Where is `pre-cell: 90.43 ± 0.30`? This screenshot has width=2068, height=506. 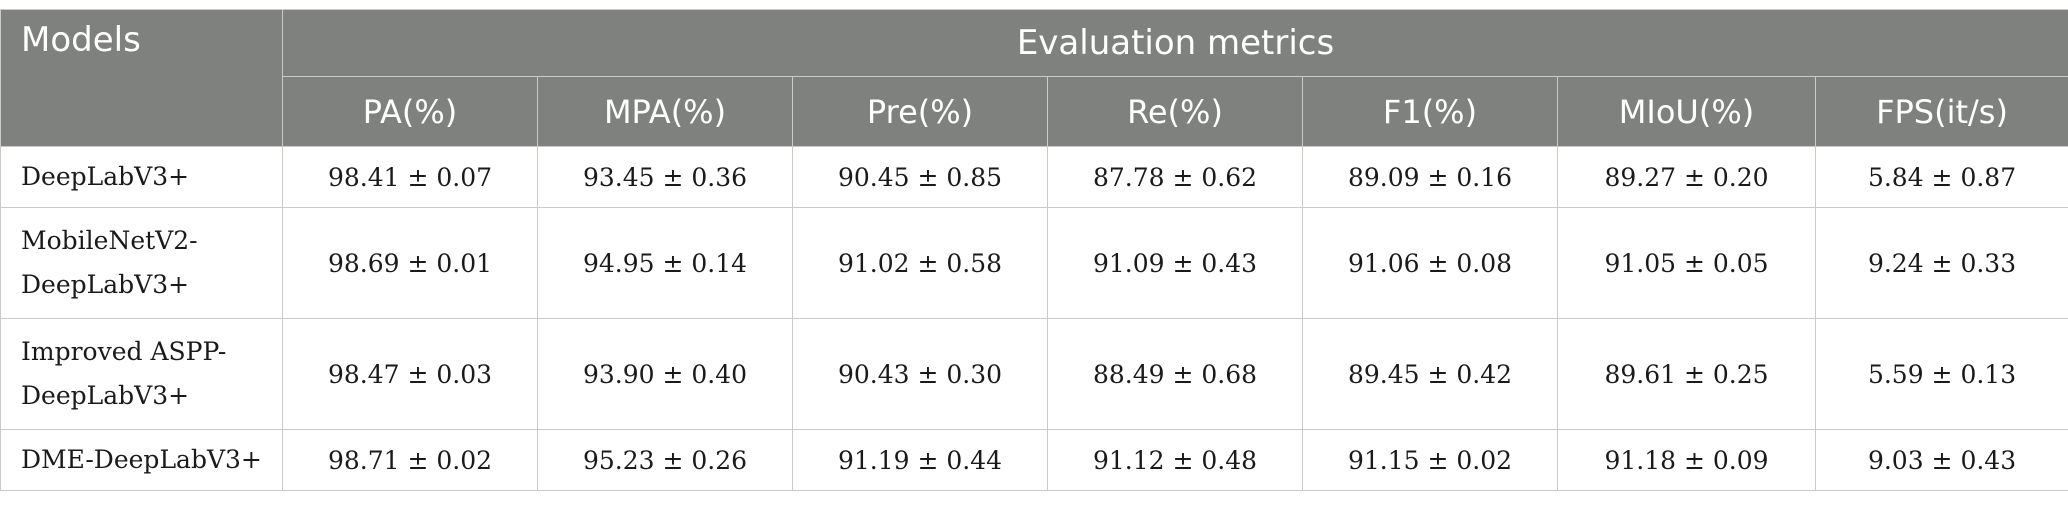
pre-cell: 90.43 ± 0.30 is located at coordinates (920, 374).